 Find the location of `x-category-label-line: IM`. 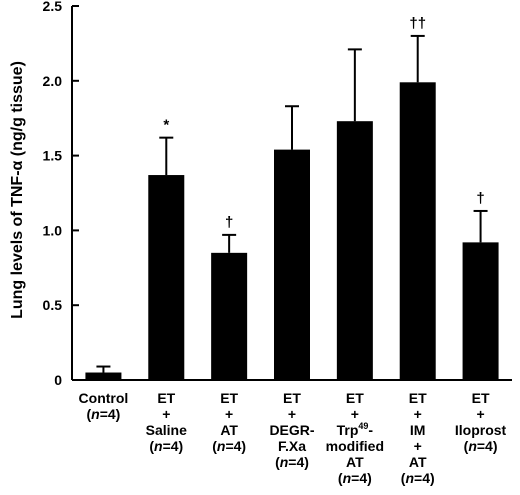

x-category-label-line: IM is located at coordinates (418, 430).